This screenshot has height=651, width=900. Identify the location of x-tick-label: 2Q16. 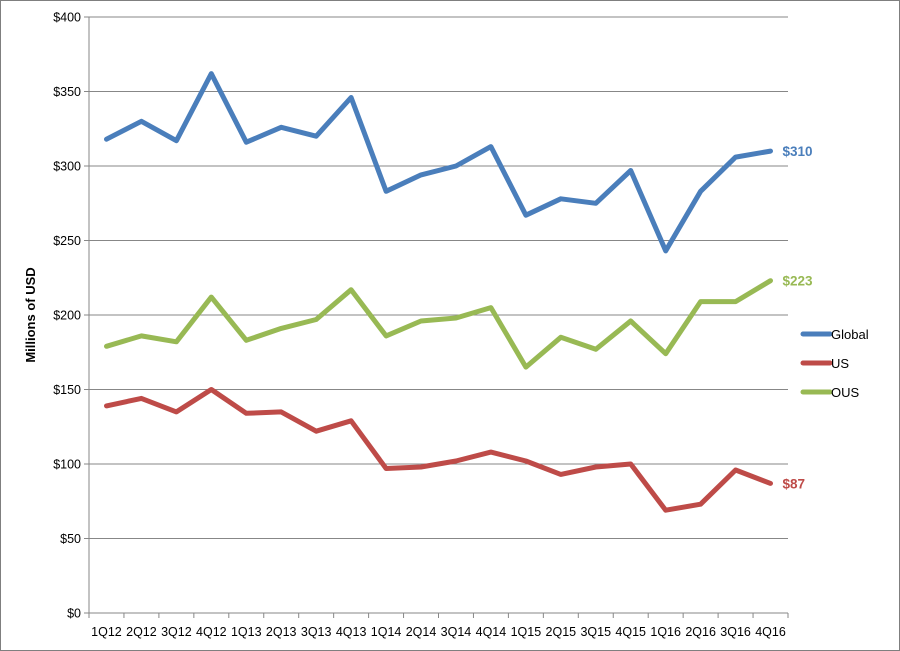
(700, 632).